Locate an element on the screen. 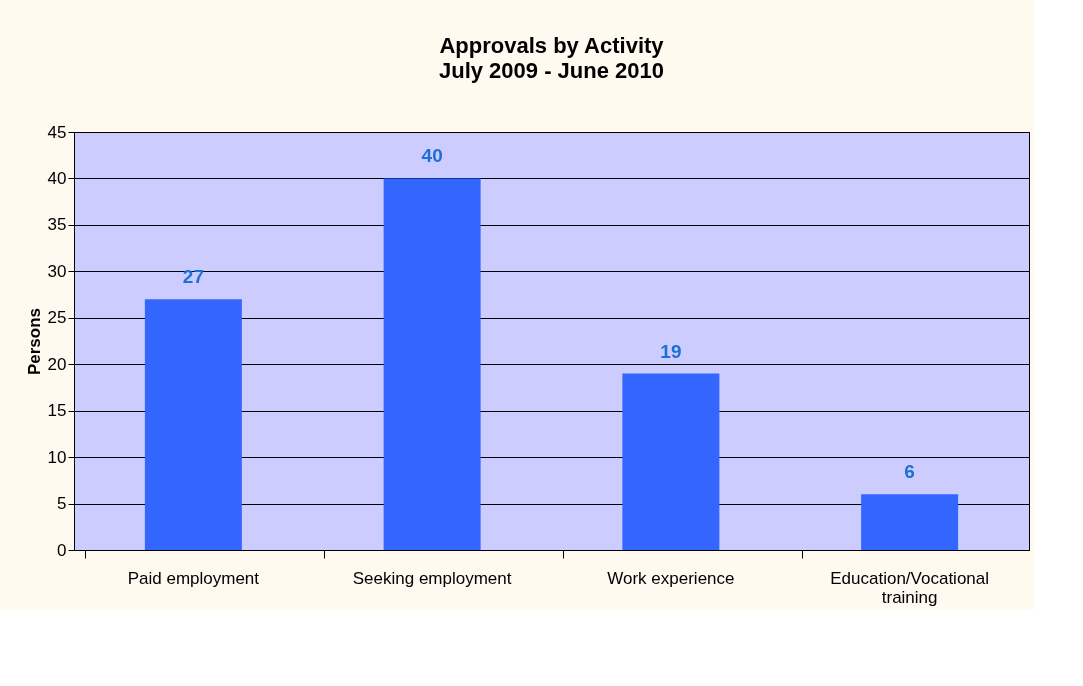 The width and height of the screenshot is (1083, 686). y-tick-label: 0 is located at coordinates (62, 550).